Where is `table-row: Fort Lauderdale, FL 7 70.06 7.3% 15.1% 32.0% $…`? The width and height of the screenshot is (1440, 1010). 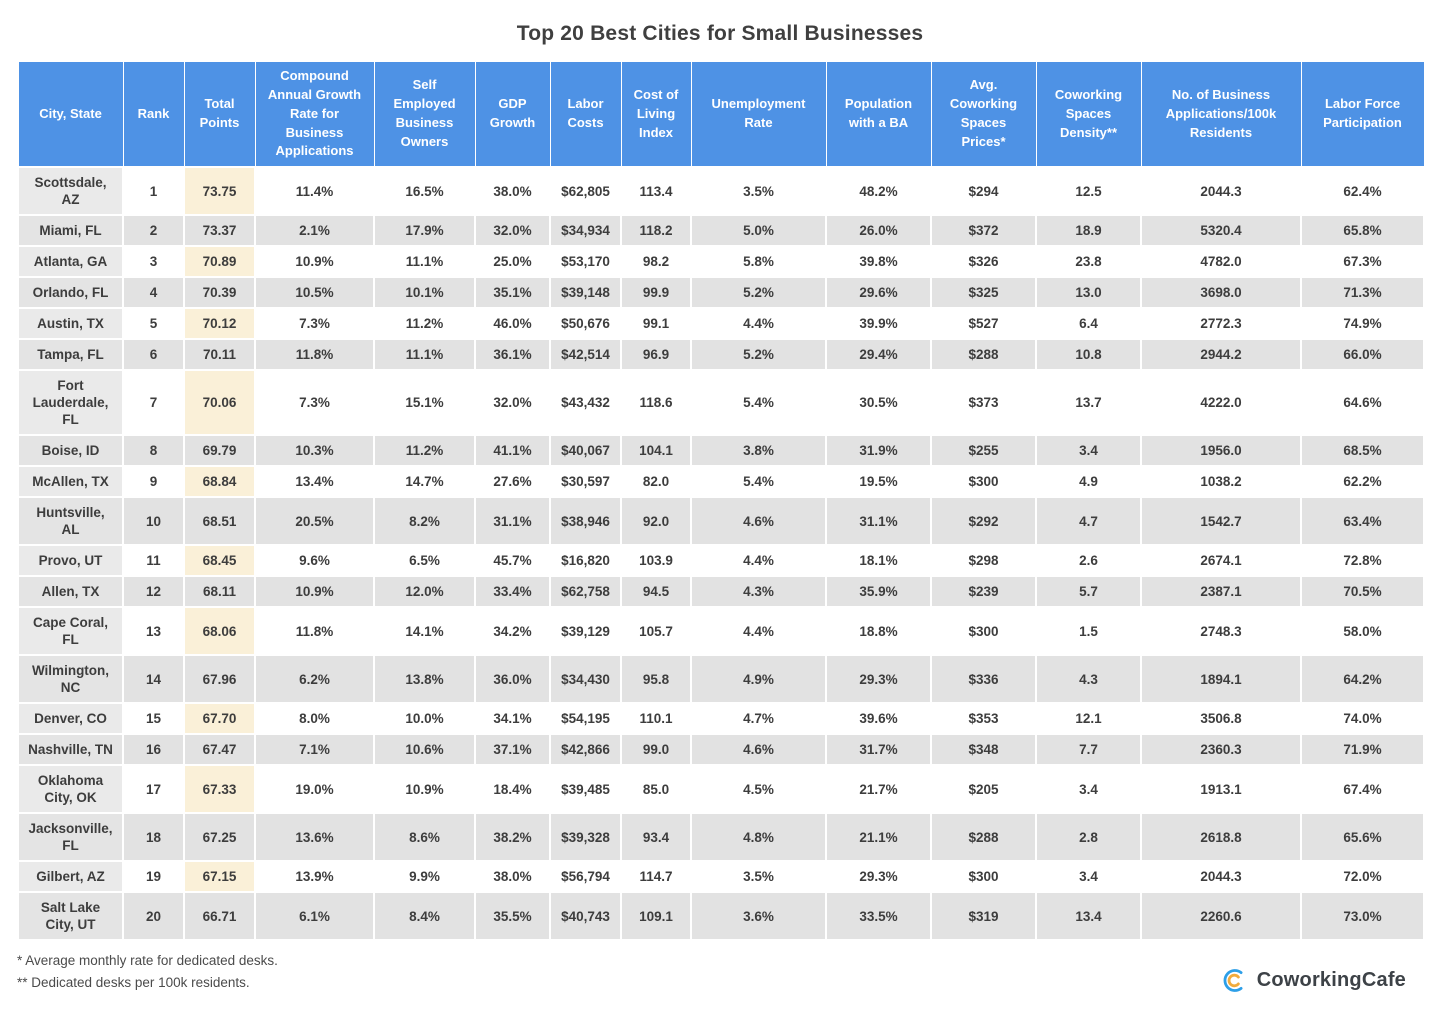
table-row: Fort Lauderdale, FL 7 70.06 7.3% 15.1% 32.0% $… is located at coordinates (721, 403).